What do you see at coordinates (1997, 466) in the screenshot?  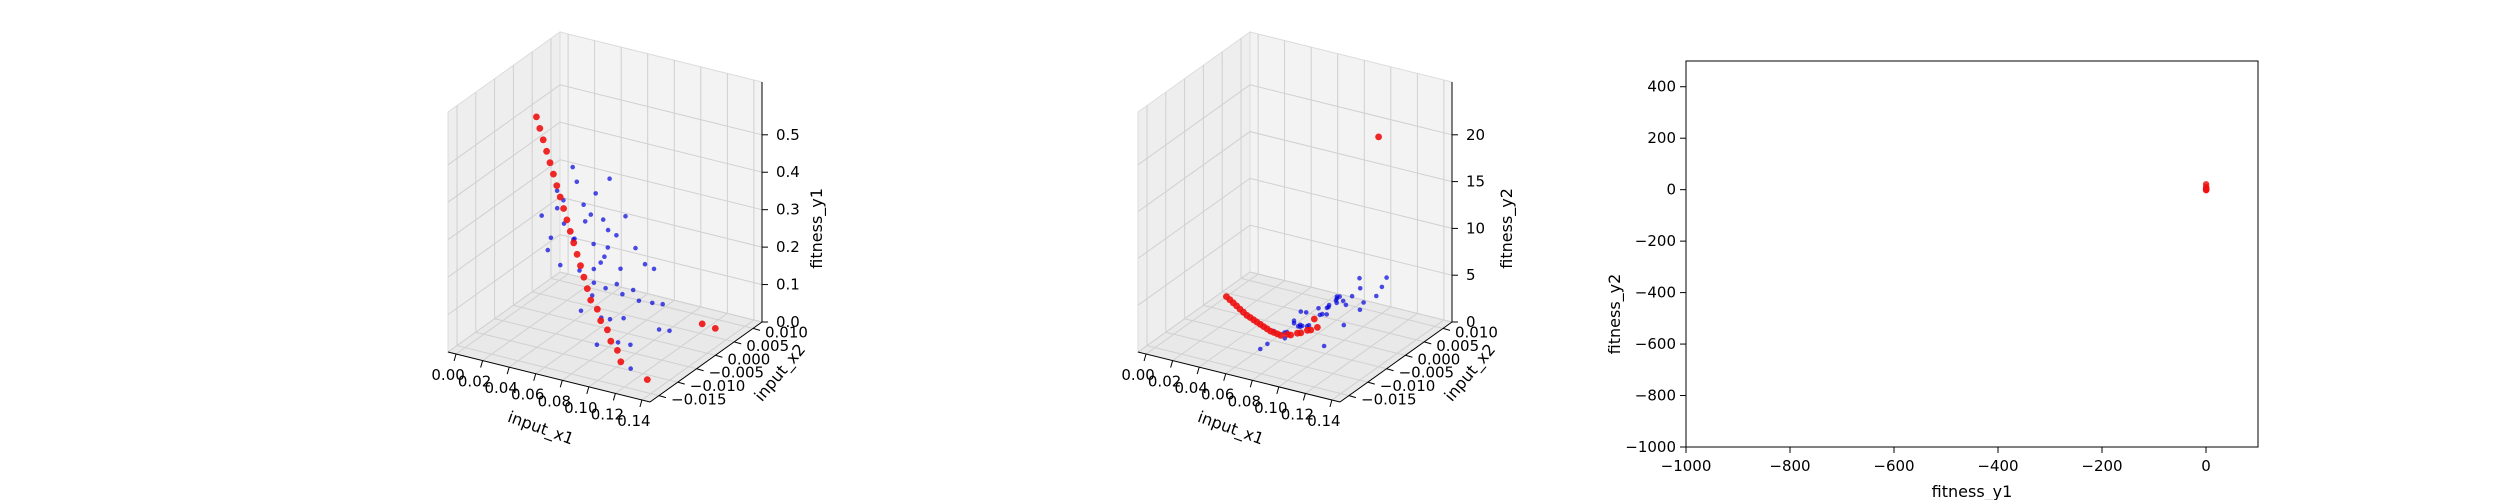 I see `x-tick-label: −400` at bounding box center [1997, 466].